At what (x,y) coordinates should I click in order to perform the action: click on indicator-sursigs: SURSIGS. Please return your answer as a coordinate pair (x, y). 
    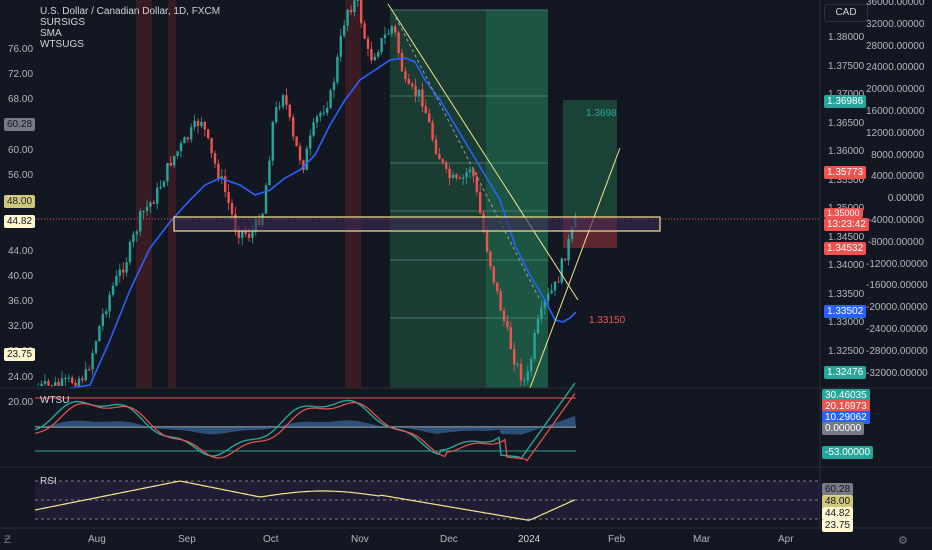
    Looking at the image, I should click on (63, 22).